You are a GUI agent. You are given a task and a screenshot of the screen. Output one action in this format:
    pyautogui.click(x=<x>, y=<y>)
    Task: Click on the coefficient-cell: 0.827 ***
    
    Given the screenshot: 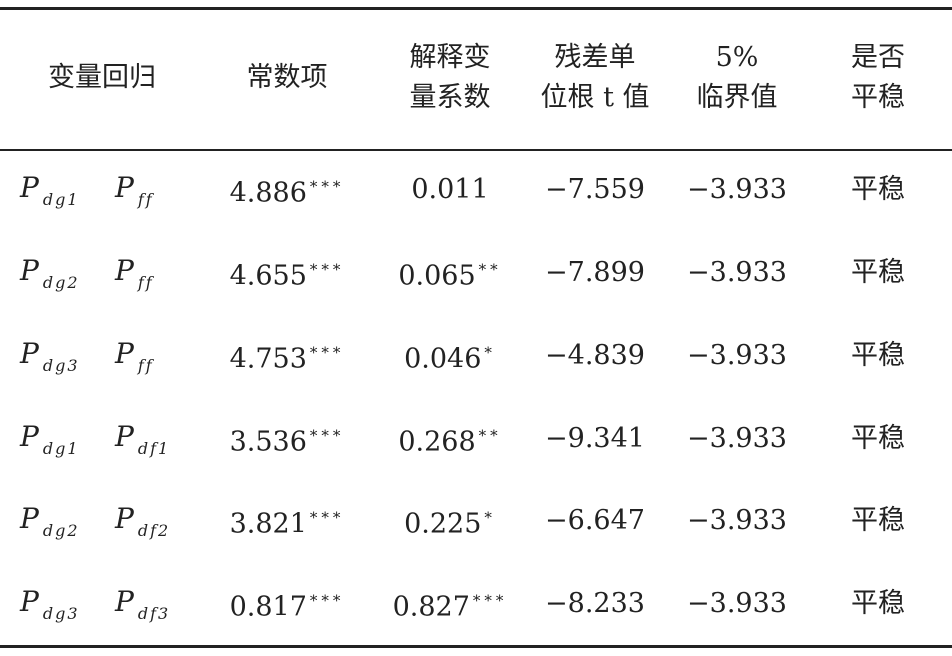 What is the action you would take?
    pyautogui.click(x=450, y=604)
    